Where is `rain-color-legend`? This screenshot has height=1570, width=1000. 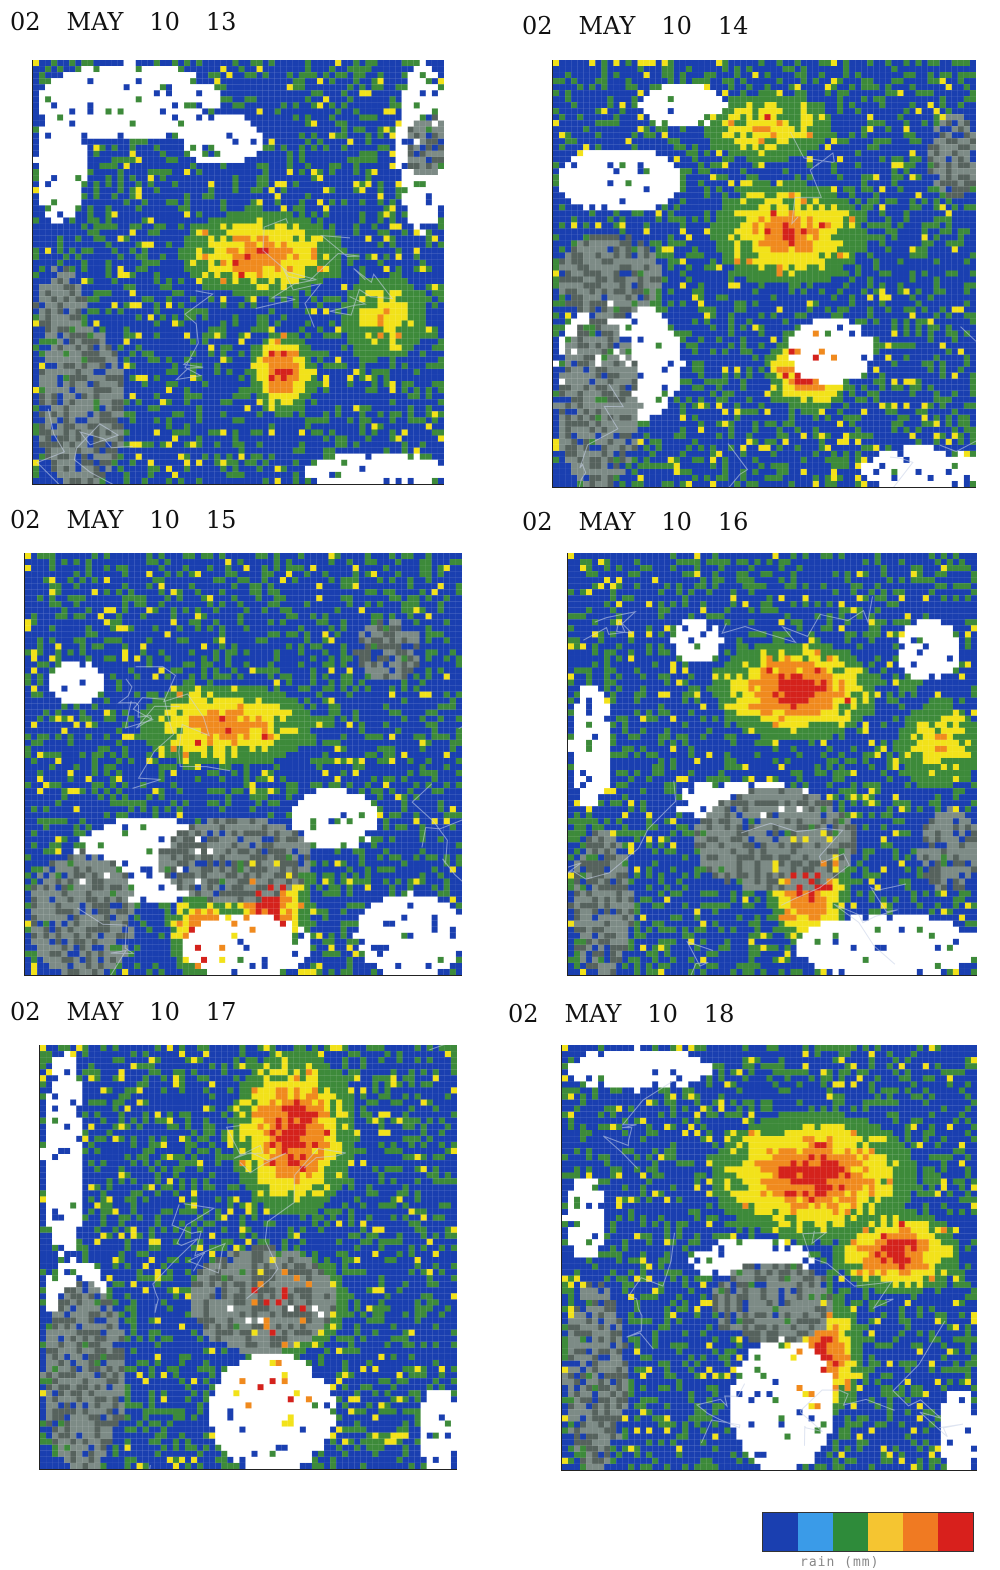
rain-color-legend is located at coordinates (868, 1532).